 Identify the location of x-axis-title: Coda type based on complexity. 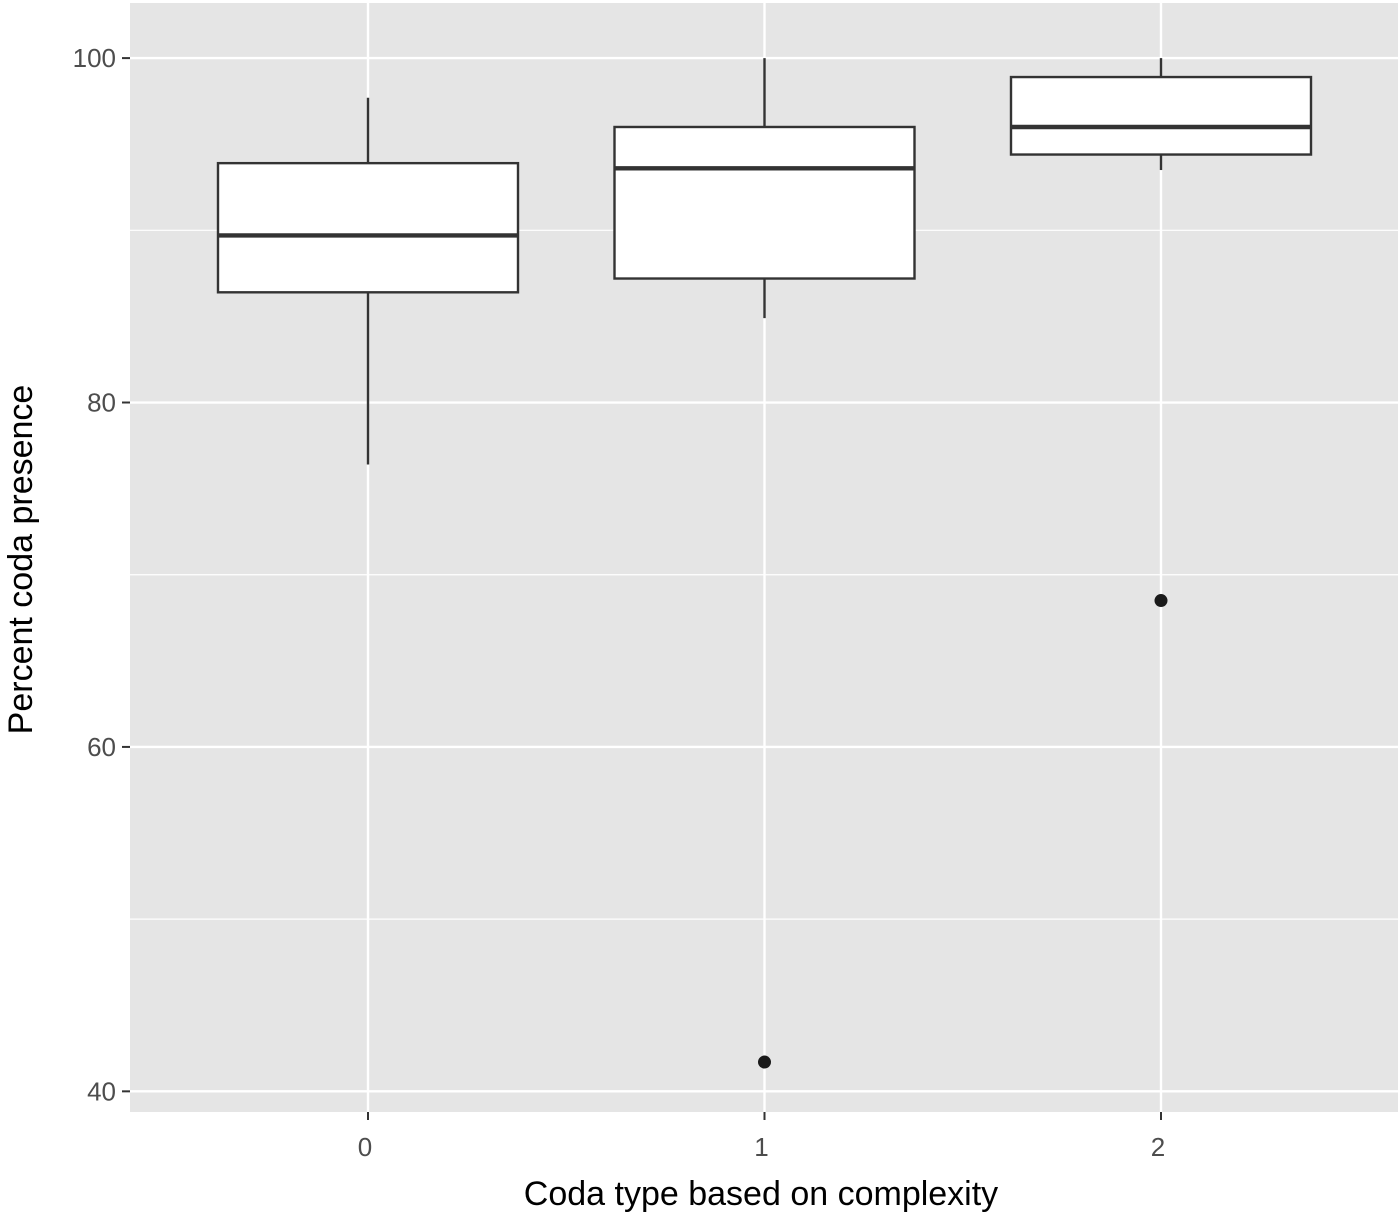
(761, 1194).